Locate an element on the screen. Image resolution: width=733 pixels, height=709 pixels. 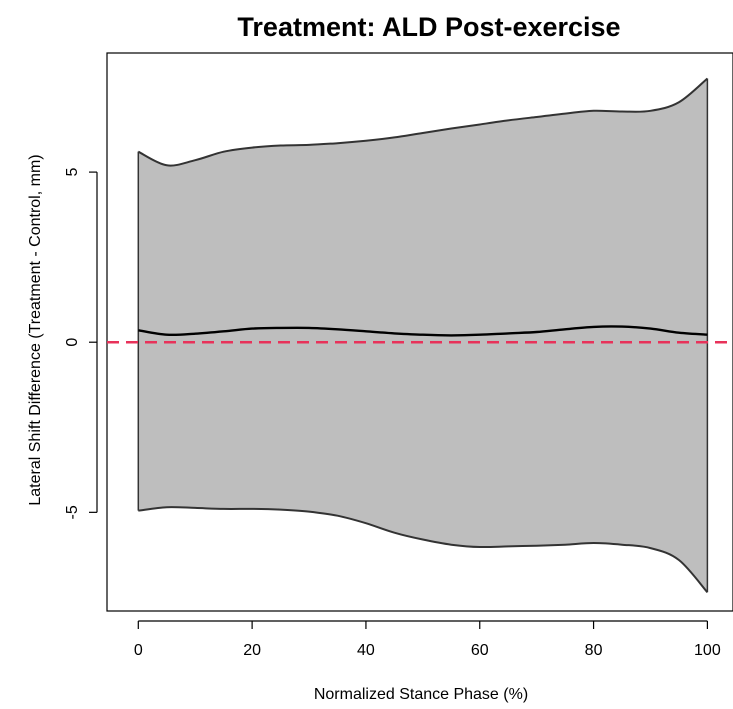
x-tick-label: 80 is located at coordinates (594, 650).